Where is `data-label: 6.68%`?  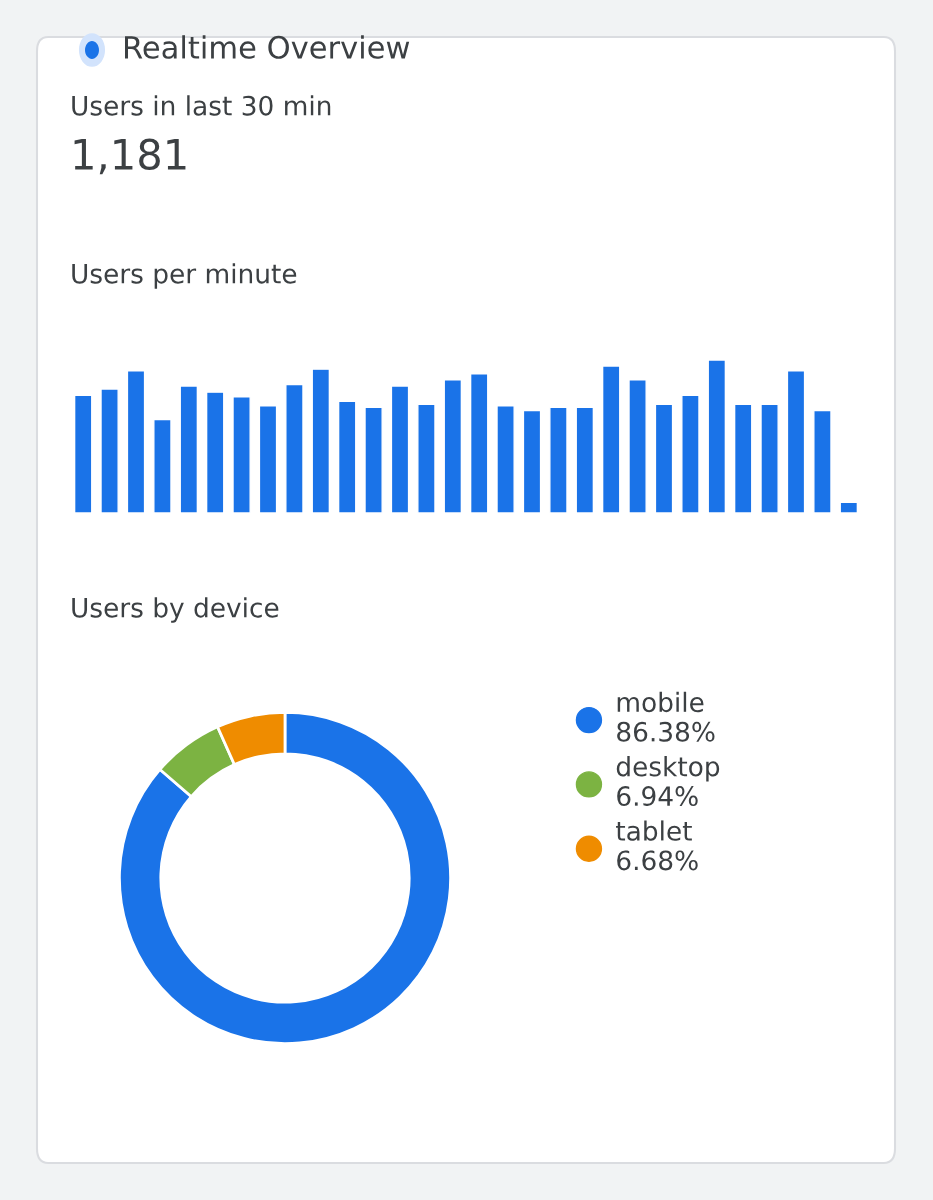
data-label: 6.68% is located at coordinates (657, 860).